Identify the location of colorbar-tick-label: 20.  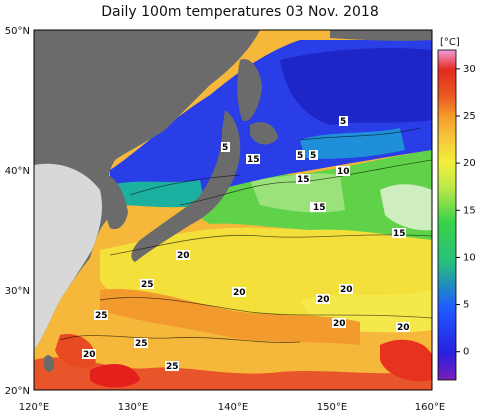
(469, 163).